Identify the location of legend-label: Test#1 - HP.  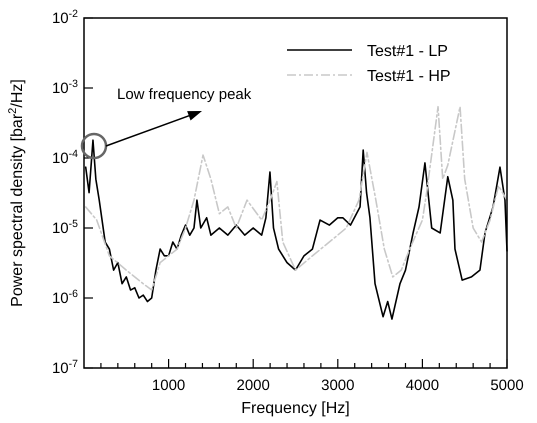
(409, 76).